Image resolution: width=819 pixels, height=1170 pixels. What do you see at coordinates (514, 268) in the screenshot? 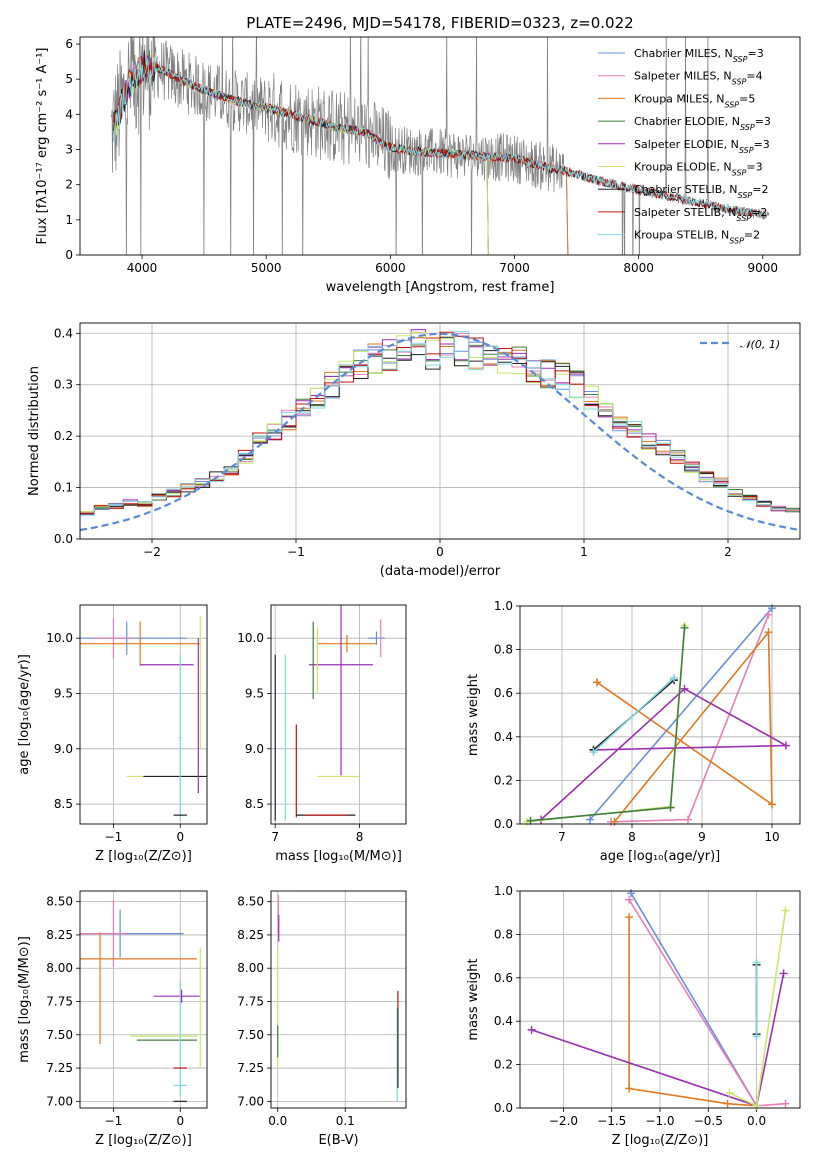
I see `x-tick-label: 7000` at bounding box center [514, 268].